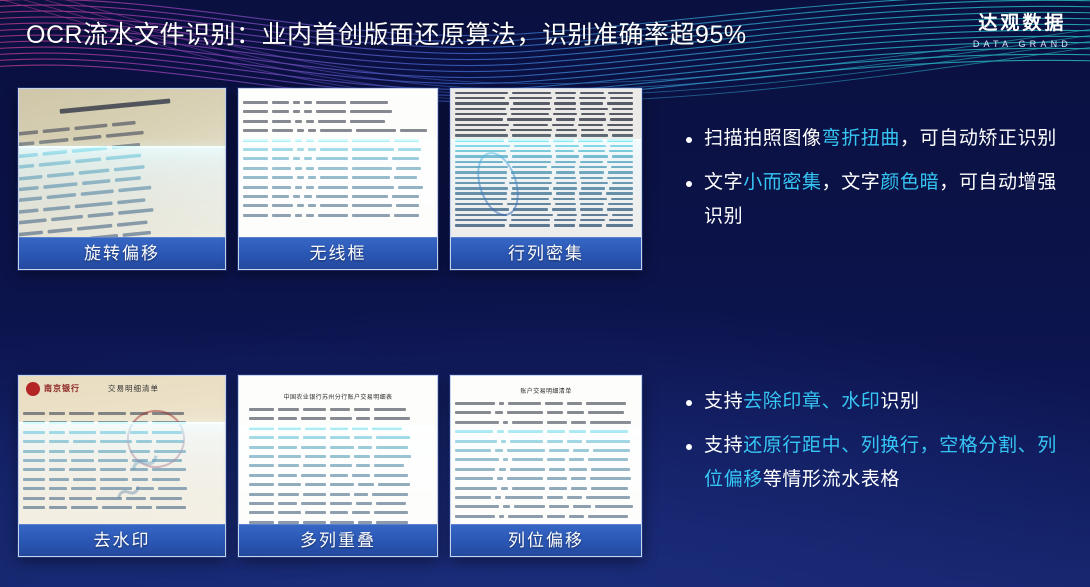 The width and height of the screenshot is (1090, 587). I want to click on bullet-group-2: 支持去除印章、水印识别 支持还原行距中、列换行，空格分割、列位偏移等情形流水表格, so click(881, 446).